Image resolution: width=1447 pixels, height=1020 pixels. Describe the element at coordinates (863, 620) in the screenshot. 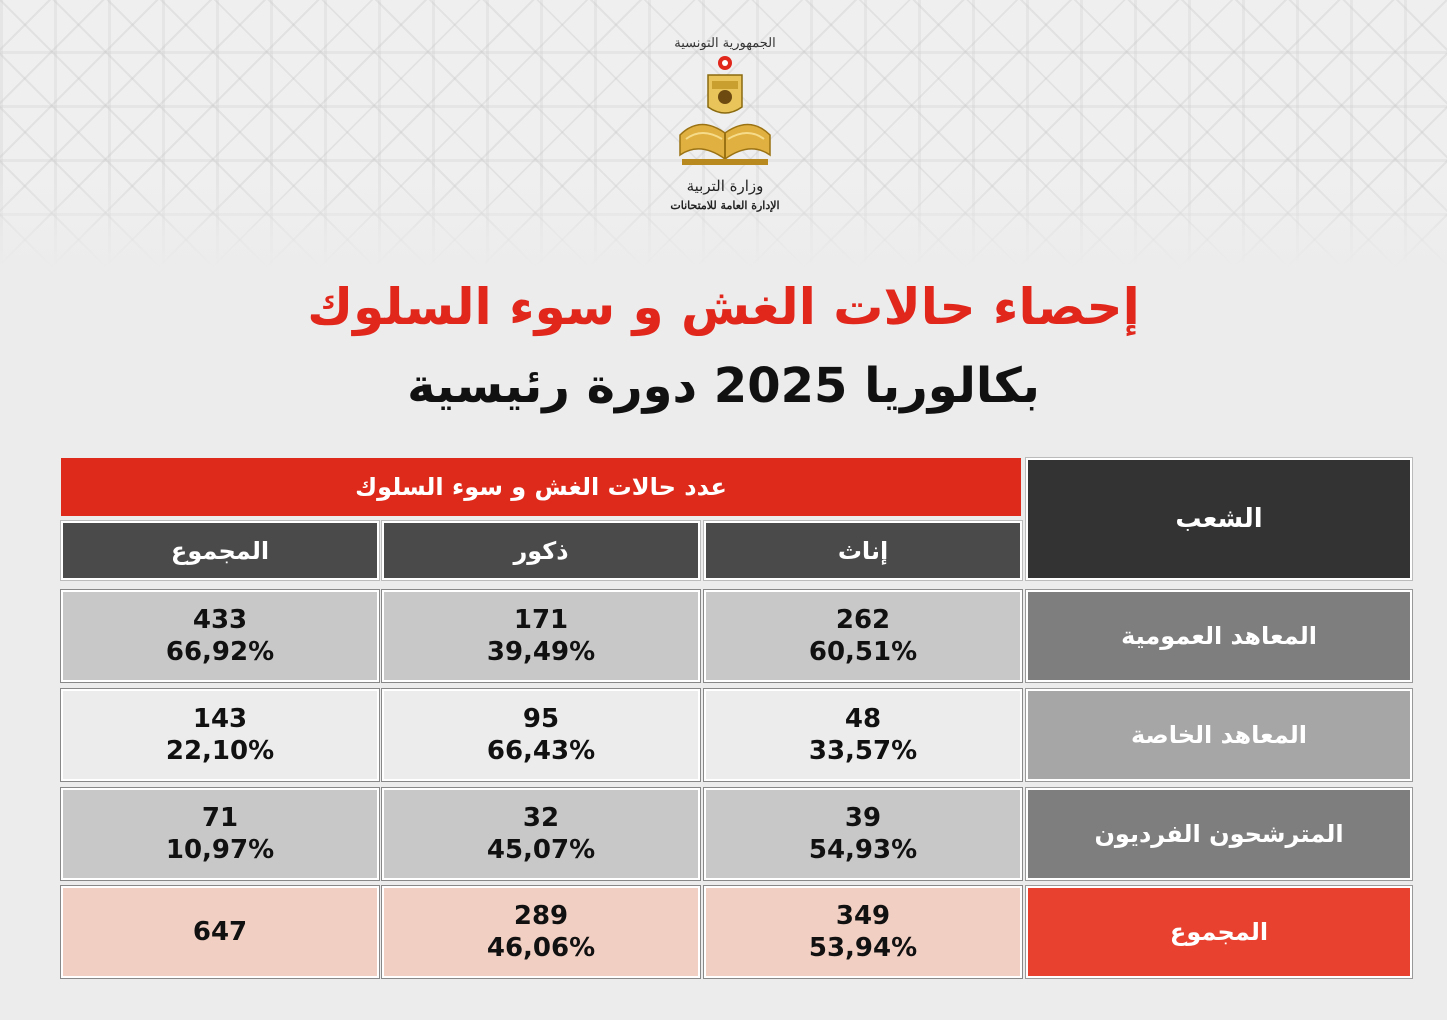

I see `count: 262` at that location.